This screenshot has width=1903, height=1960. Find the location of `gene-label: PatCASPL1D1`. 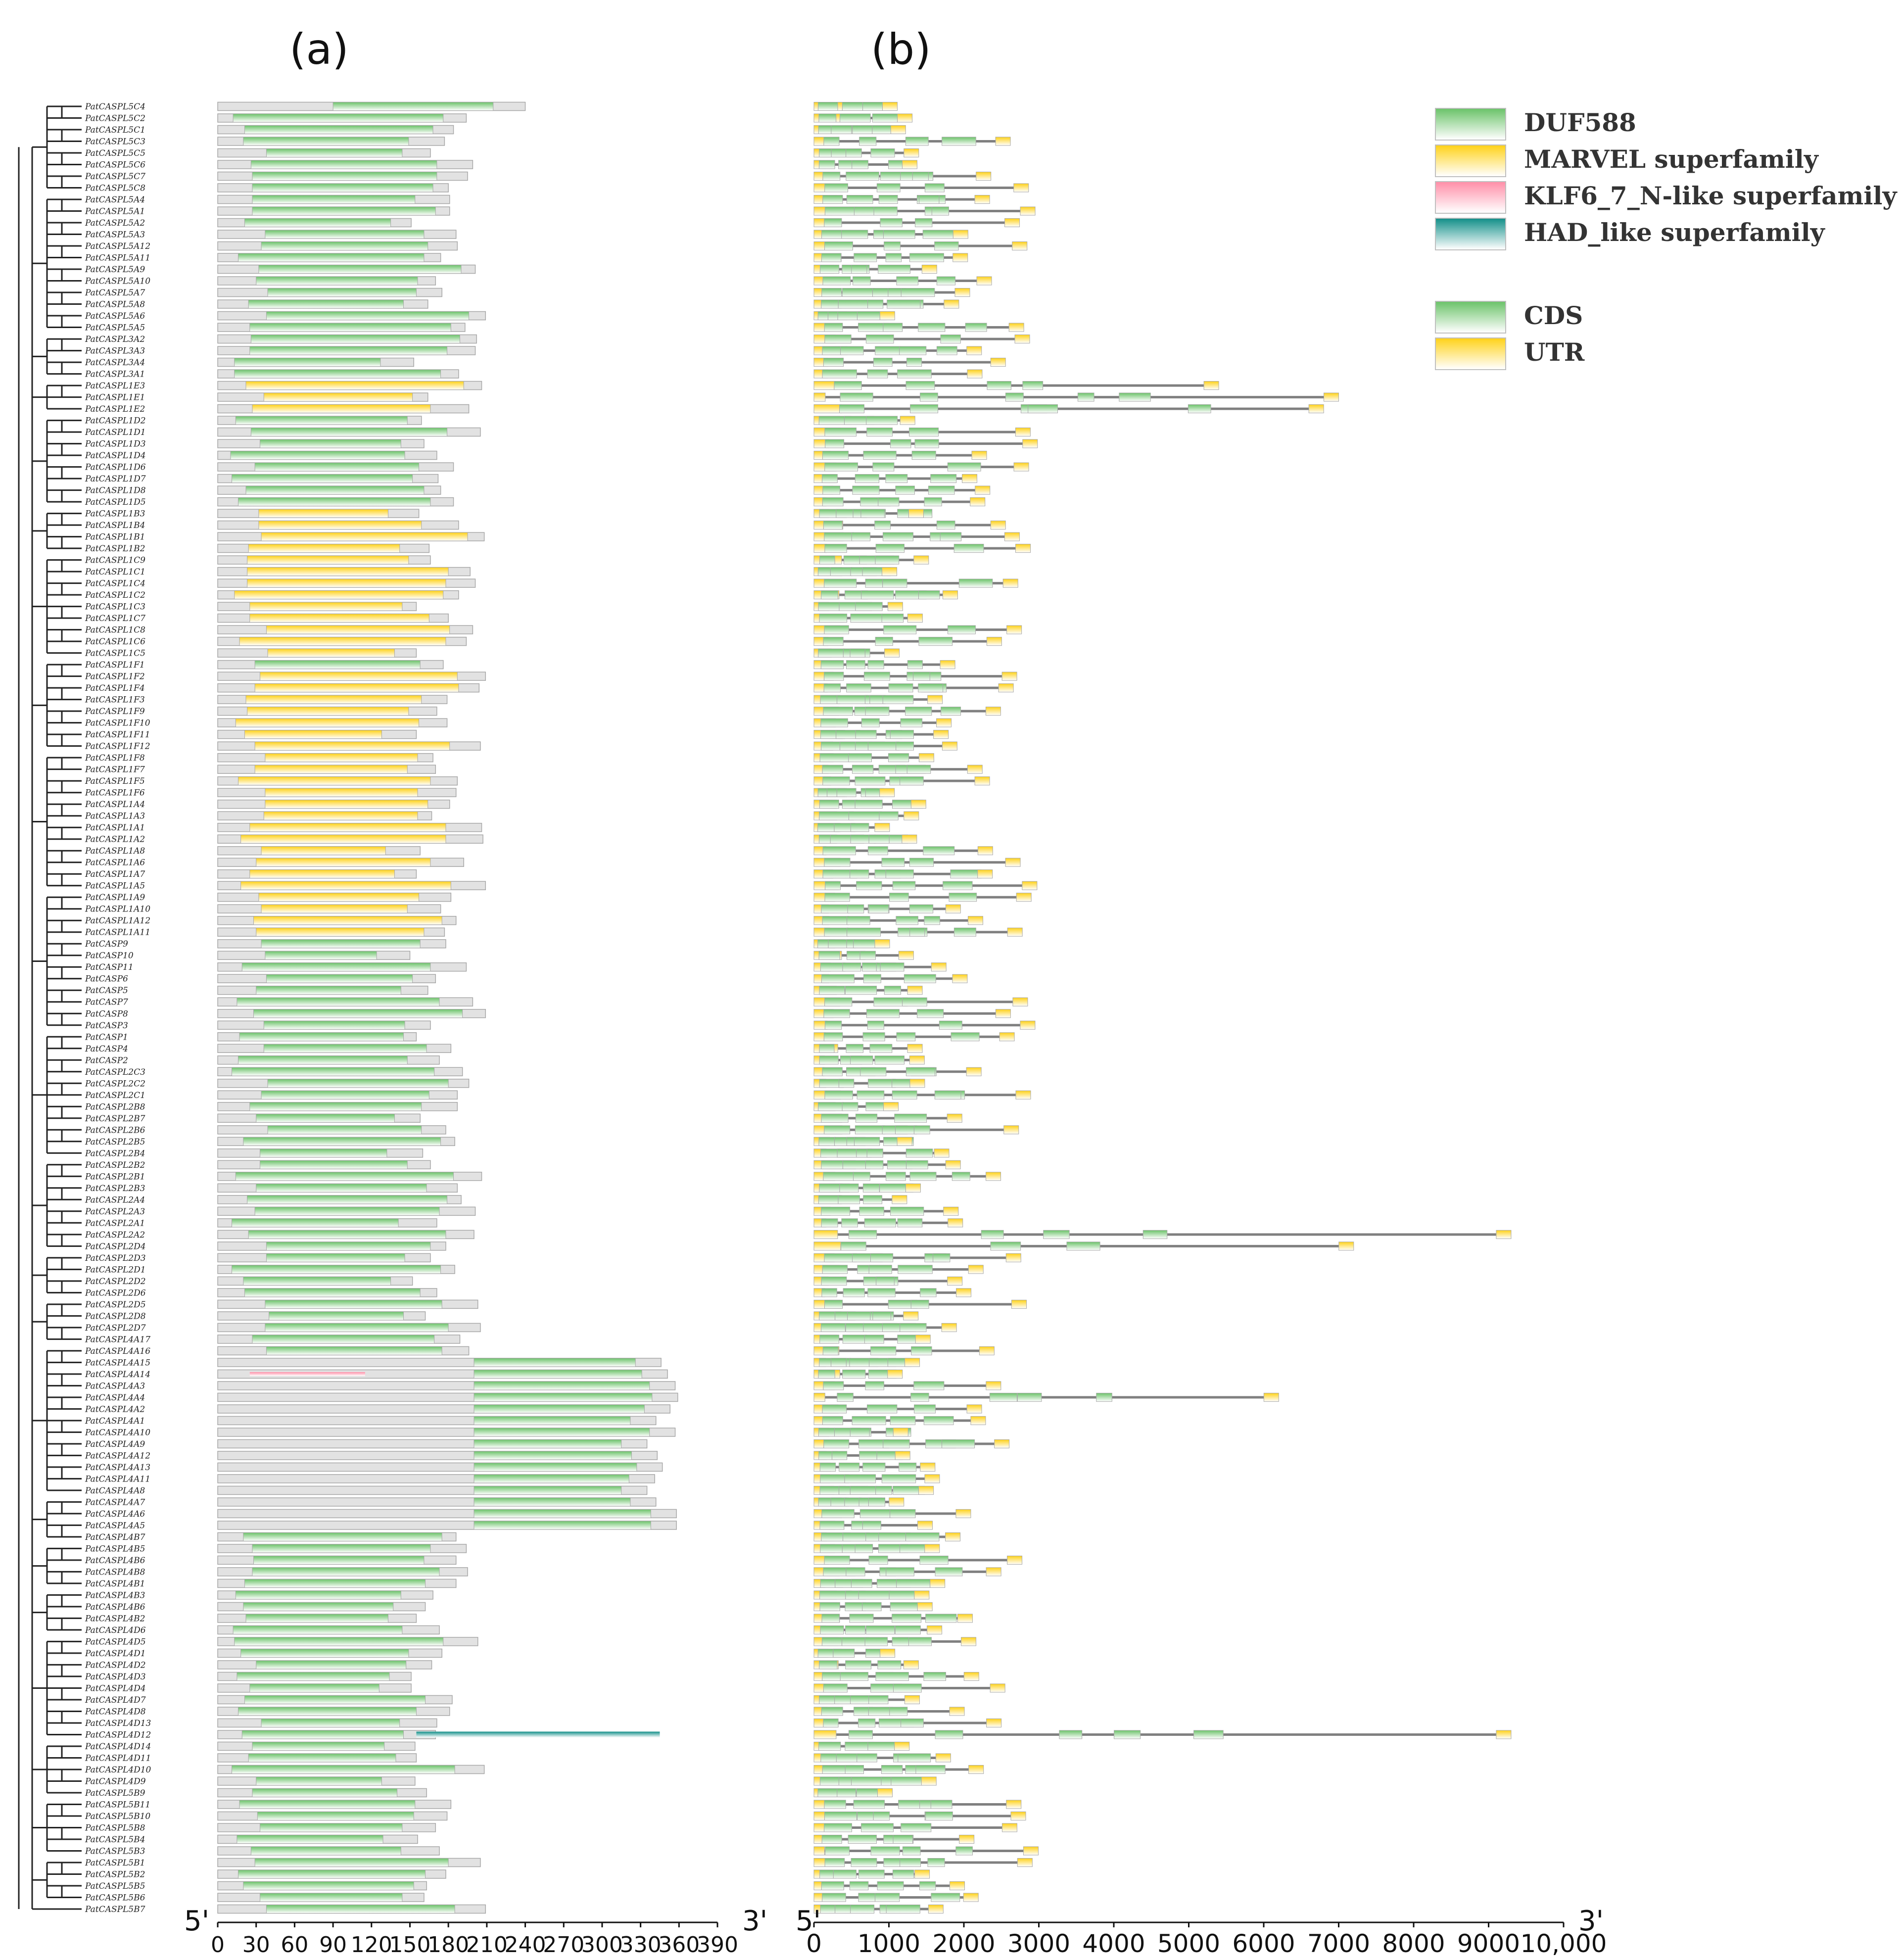

gene-label: PatCASPL1D1 is located at coordinates (115, 432).